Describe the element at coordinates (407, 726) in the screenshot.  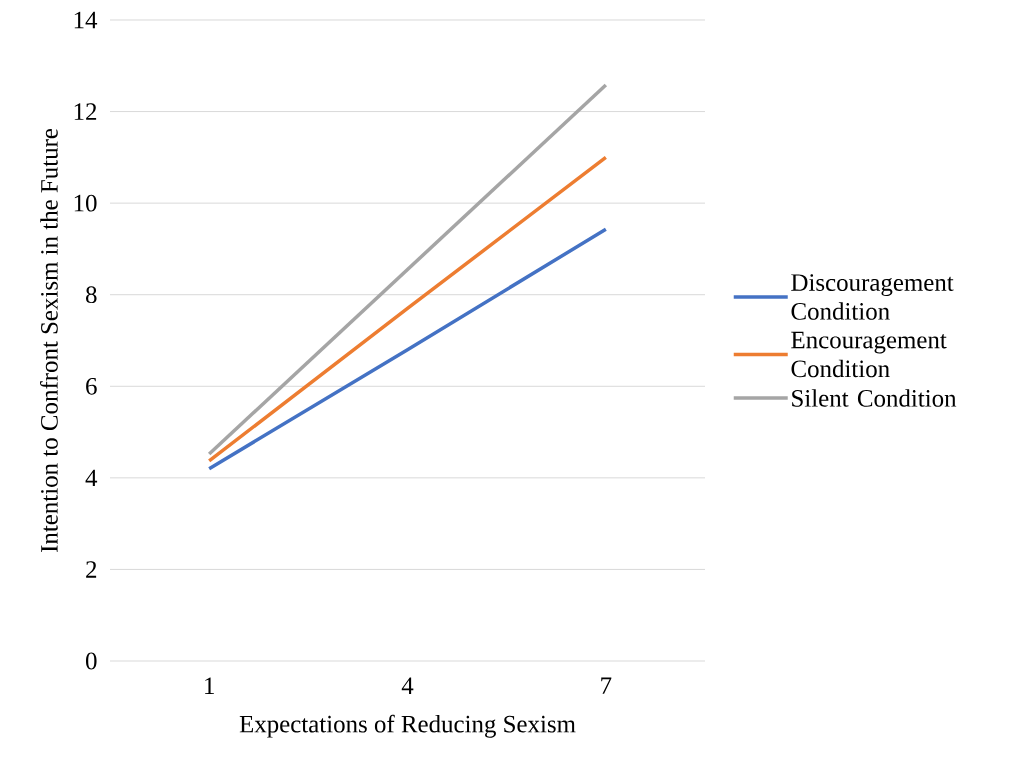
I see `x-axis-title: Expectations of Reducing Sexism` at that location.